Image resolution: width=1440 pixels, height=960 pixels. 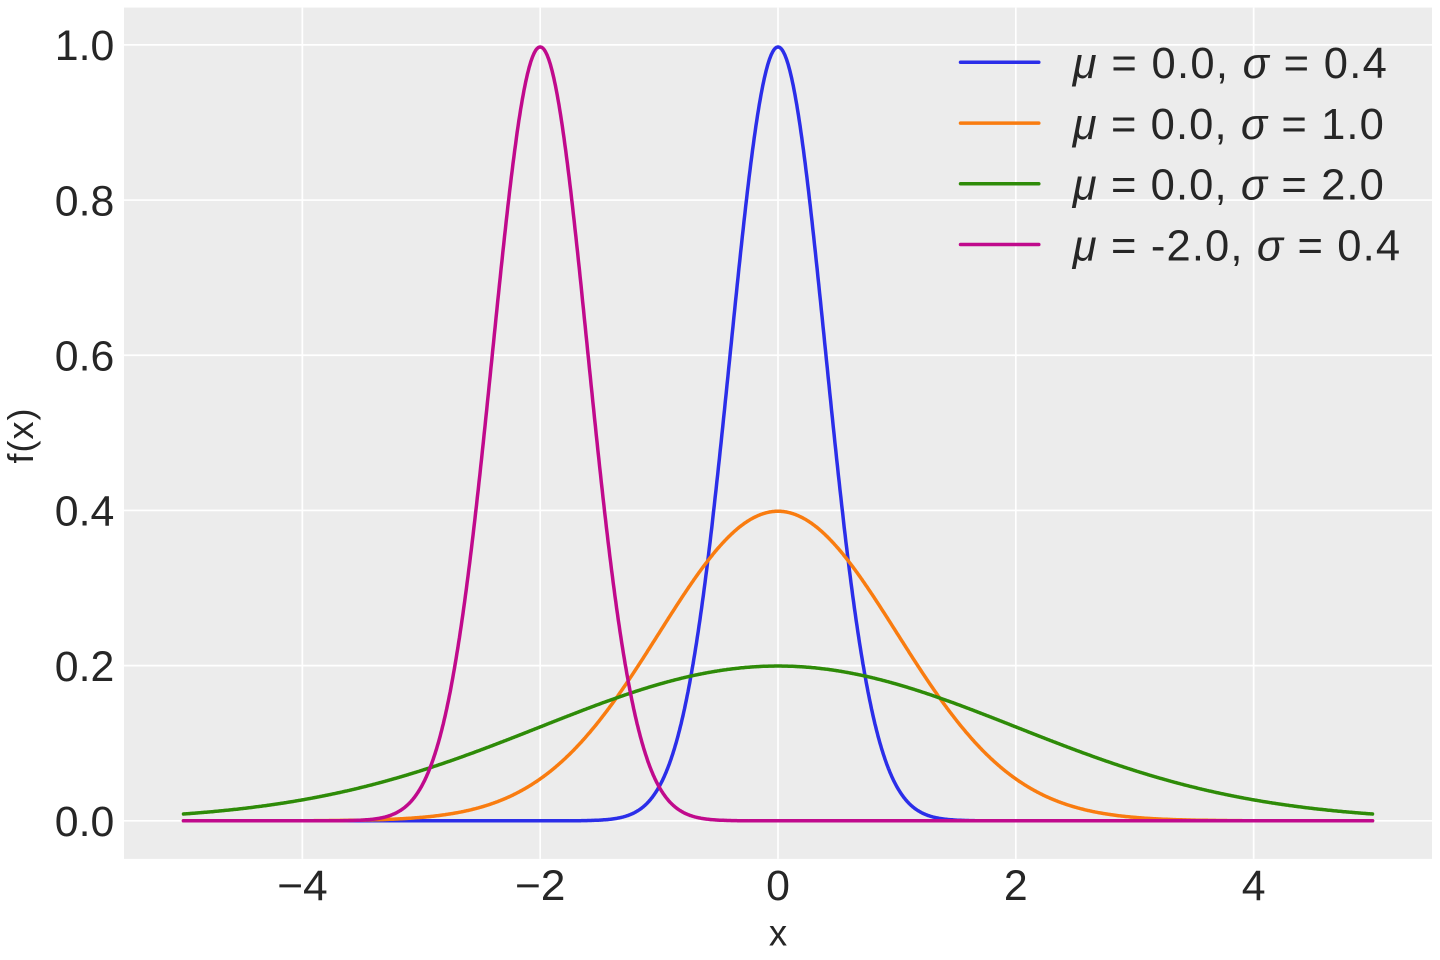 I want to click on svg-text: μ = -2.0, σ = 0.4, so click(x=1236, y=246).